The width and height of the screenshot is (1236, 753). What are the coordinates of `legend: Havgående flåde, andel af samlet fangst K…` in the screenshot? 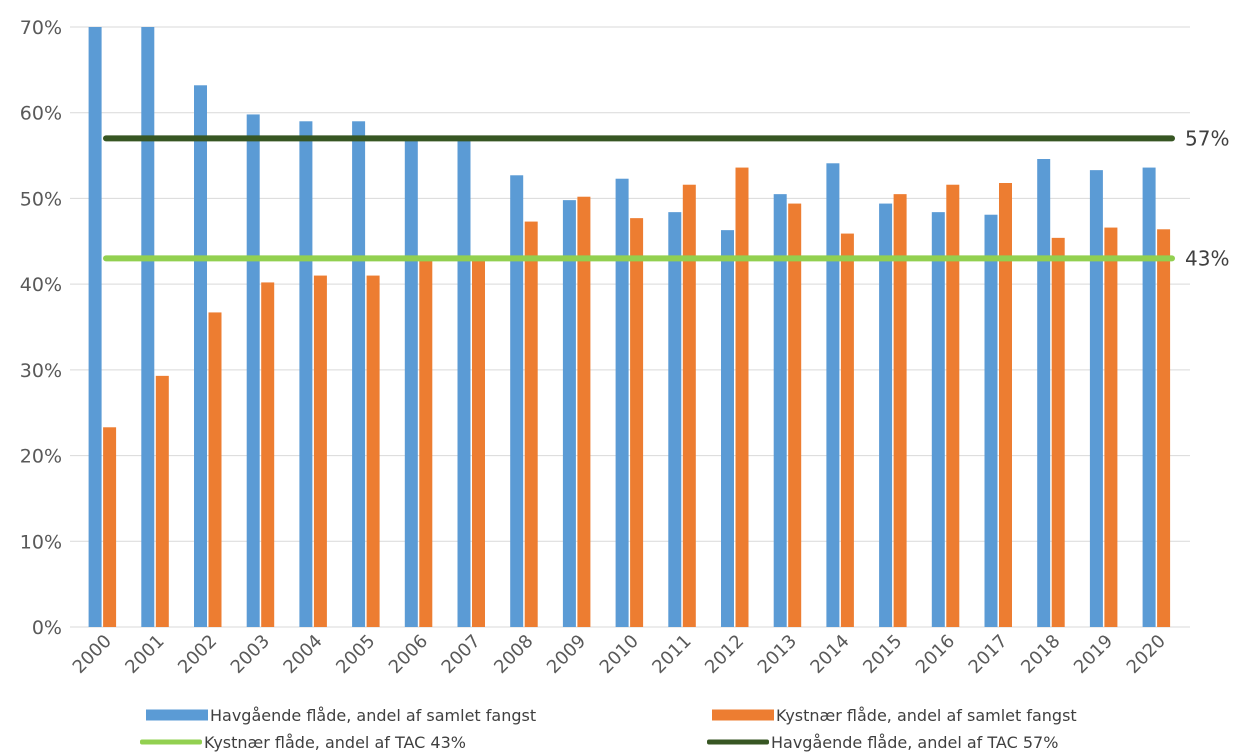 It's located at (608, 729).